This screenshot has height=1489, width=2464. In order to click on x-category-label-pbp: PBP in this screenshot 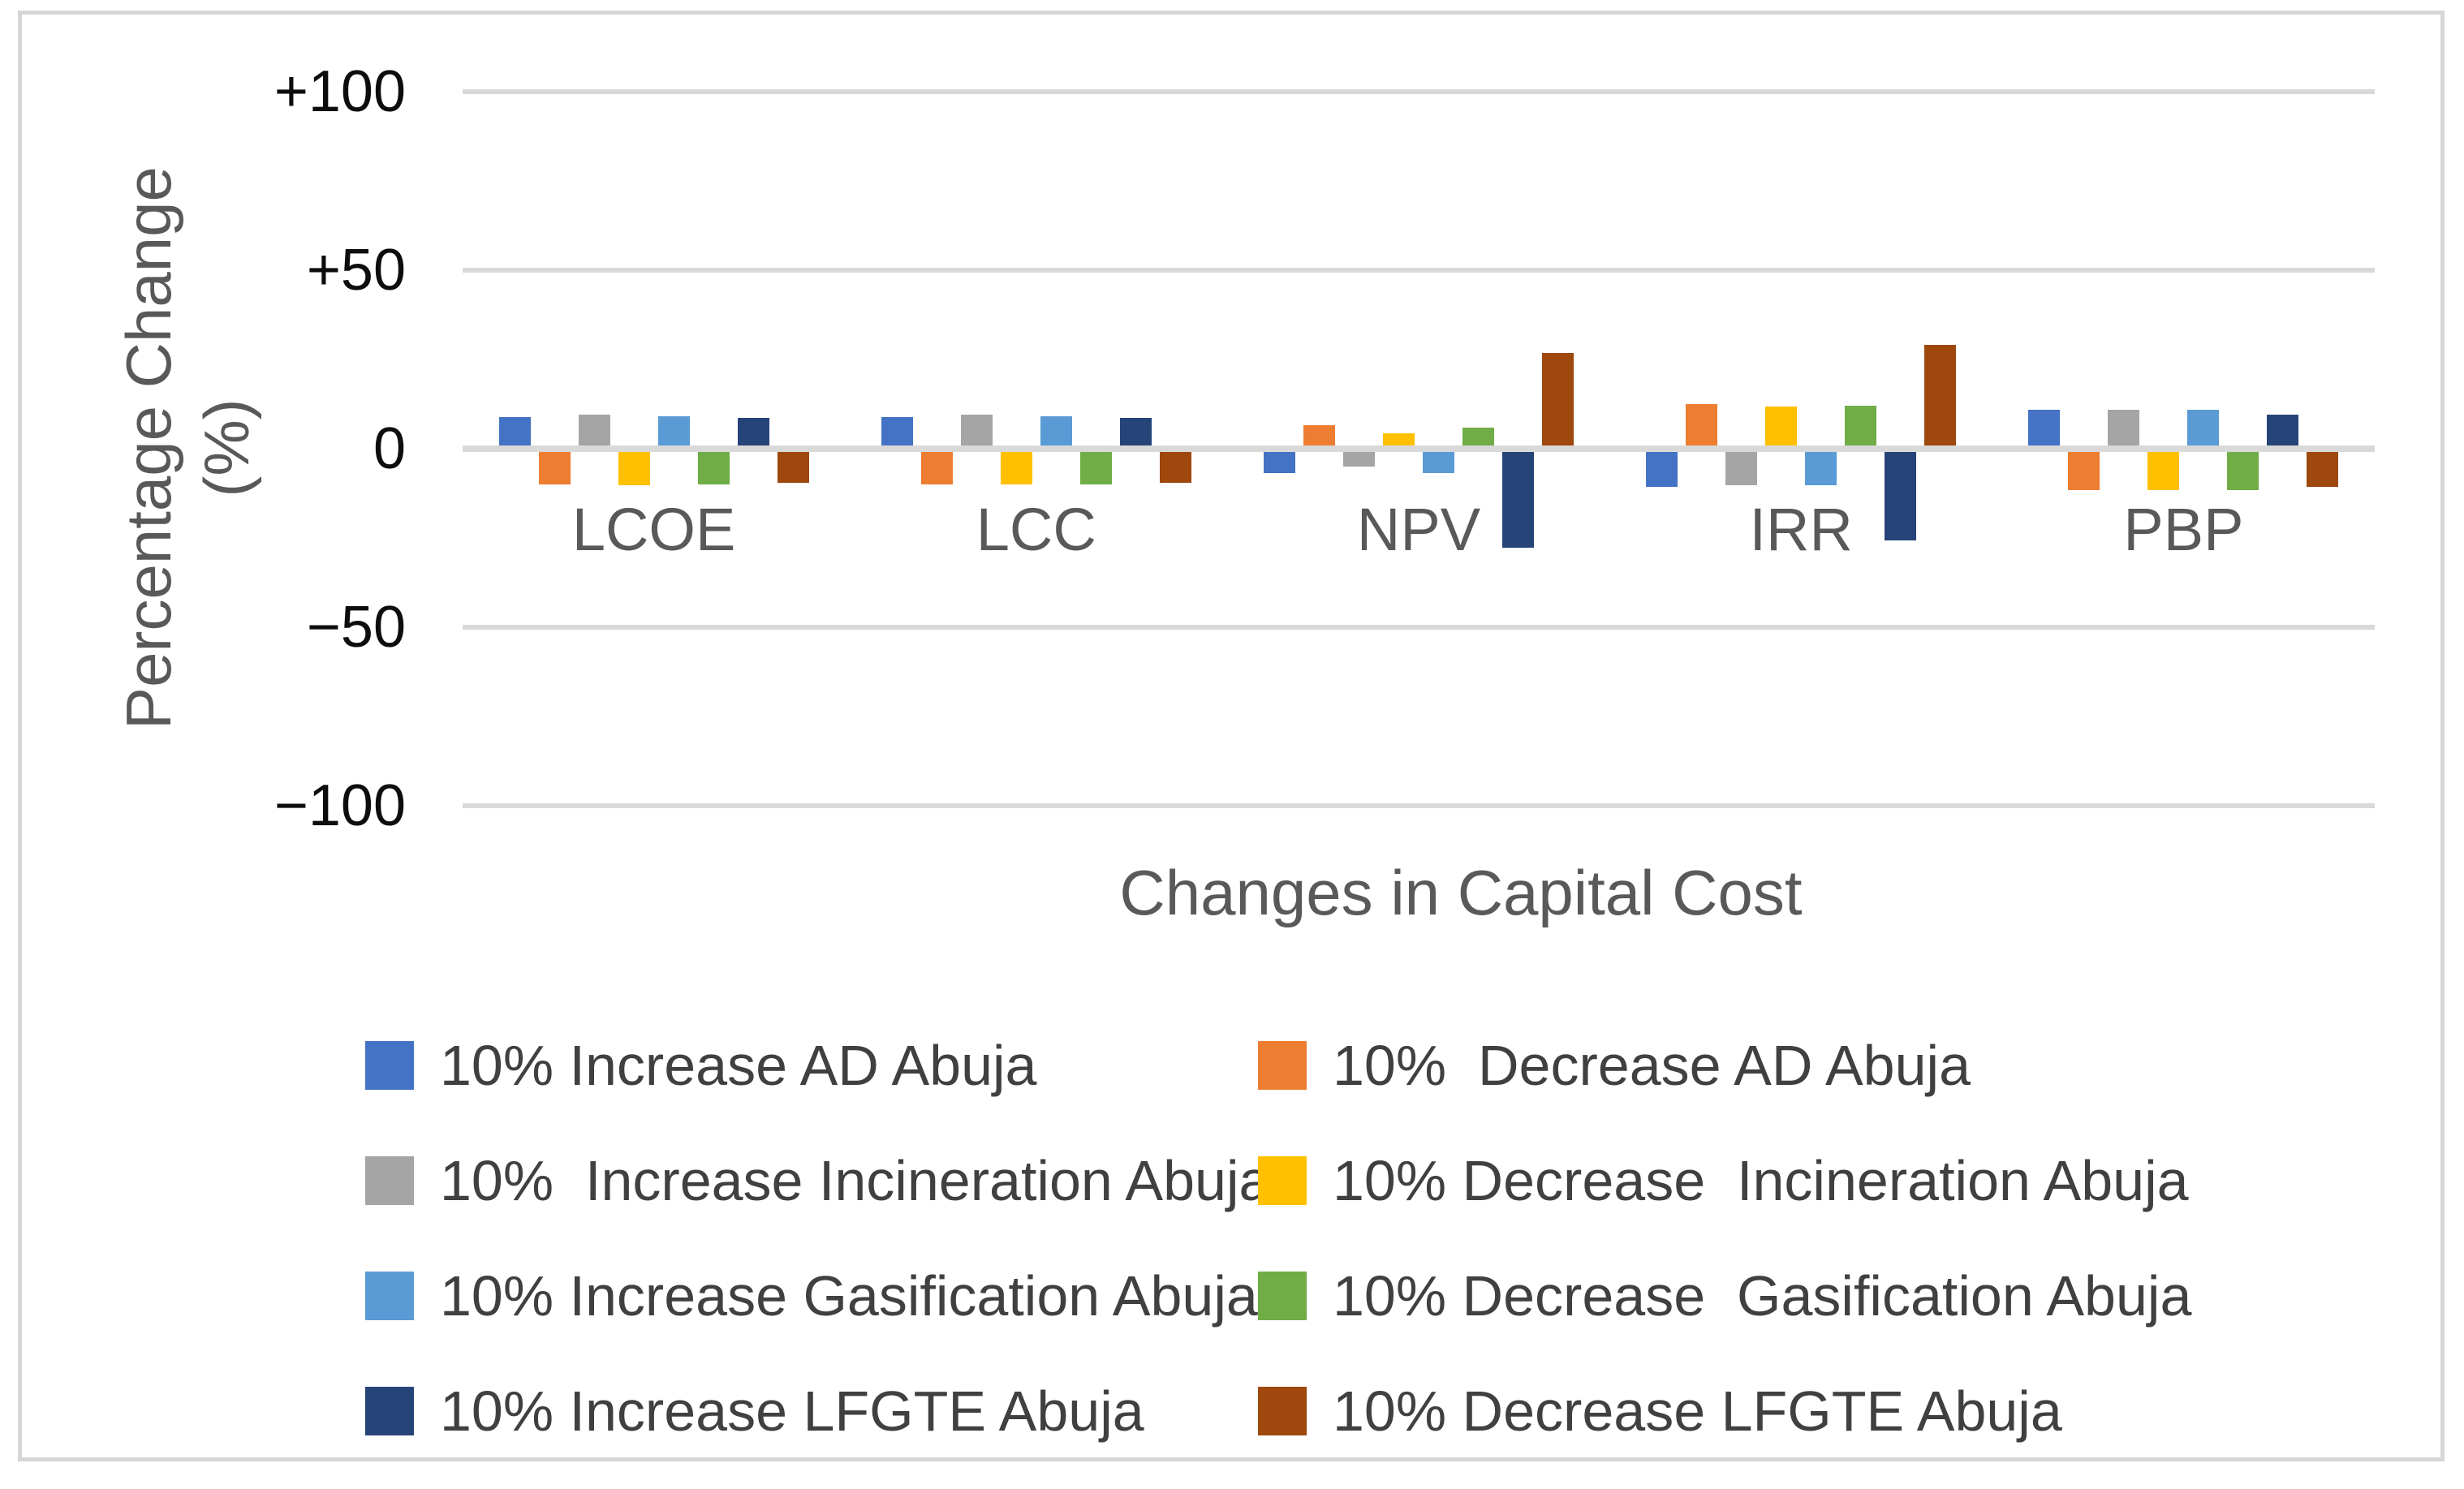, I will do `click(2184, 529)`.